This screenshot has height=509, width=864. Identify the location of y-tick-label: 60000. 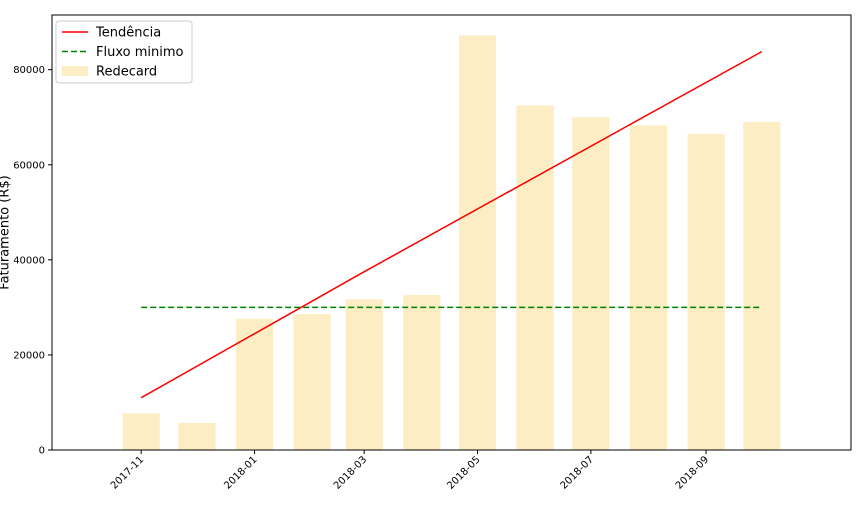
(29, 165).